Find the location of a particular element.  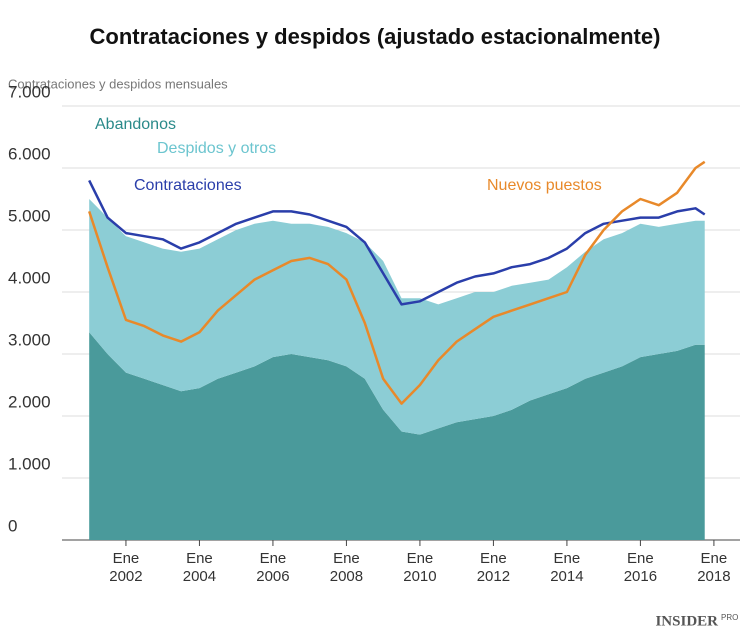

source-logo: INSIDER is located at coordinates (686, 621).